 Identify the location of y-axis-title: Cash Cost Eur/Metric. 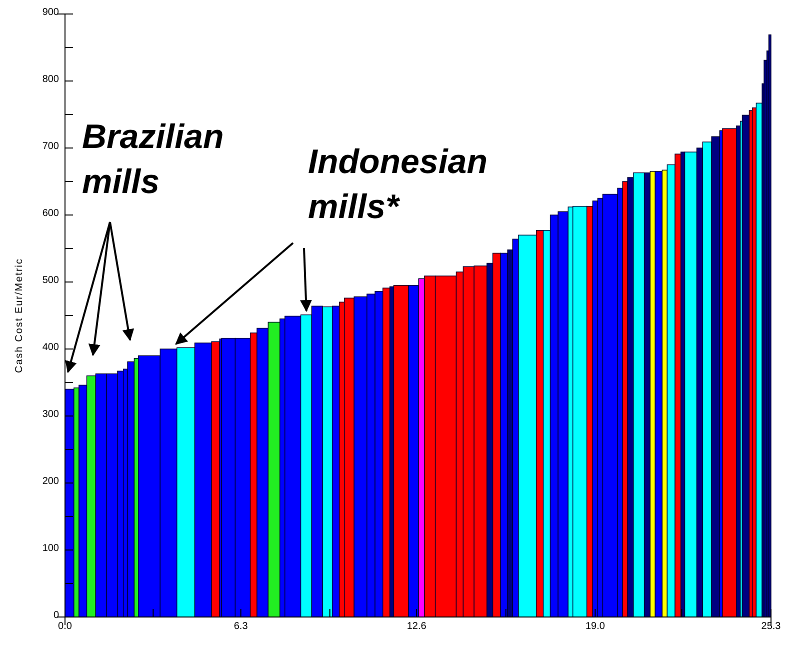
(19, 316).